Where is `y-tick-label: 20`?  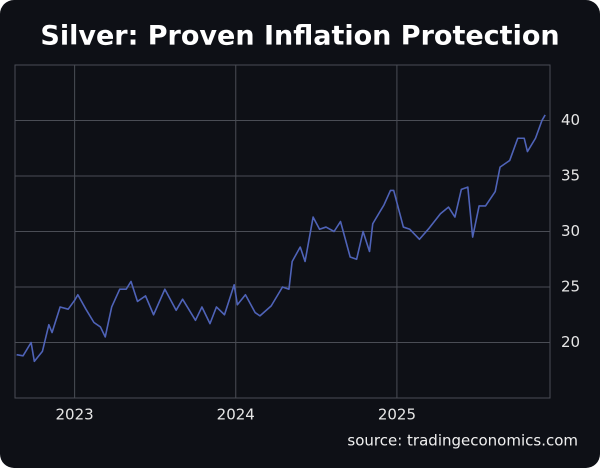 y-tick-label: 20 is located at coordinates (570, 342).